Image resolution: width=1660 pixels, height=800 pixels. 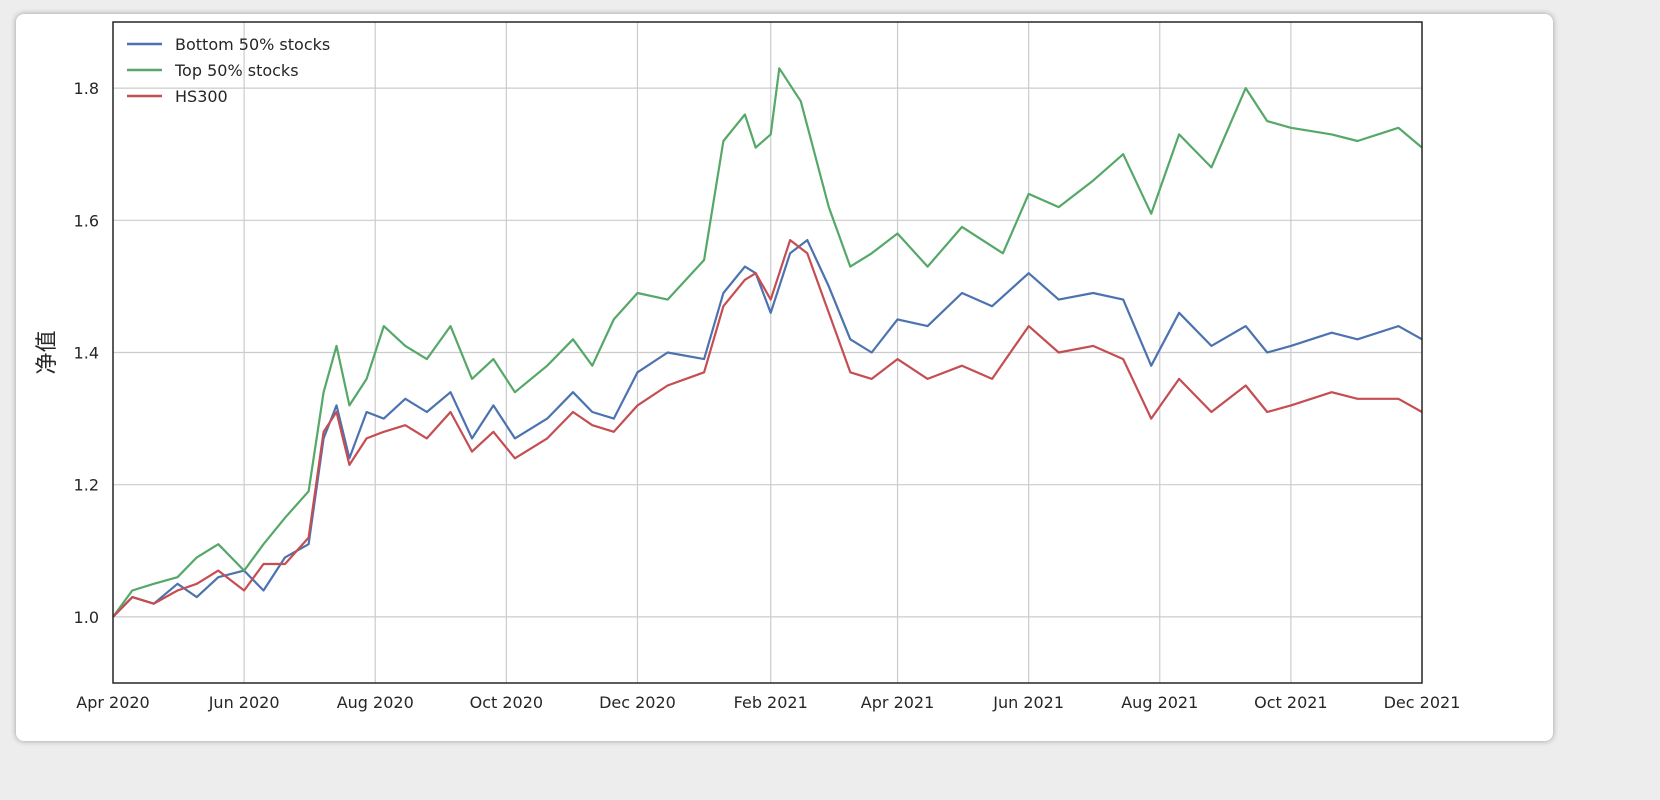 What do you see at coordinates (375, 702) in the screenshot?
I see `x-tick-label: Aug 2020` at bounding box center [375, 702].